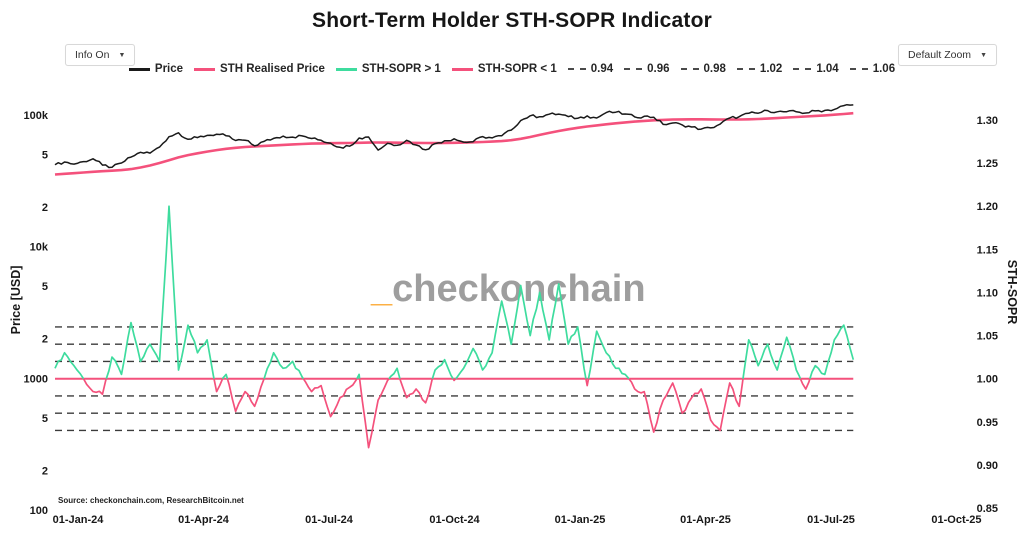 This screenshot has width=1024, height=557. I want to click on right-axis-tick-label: 0.85, so click(987, 509).